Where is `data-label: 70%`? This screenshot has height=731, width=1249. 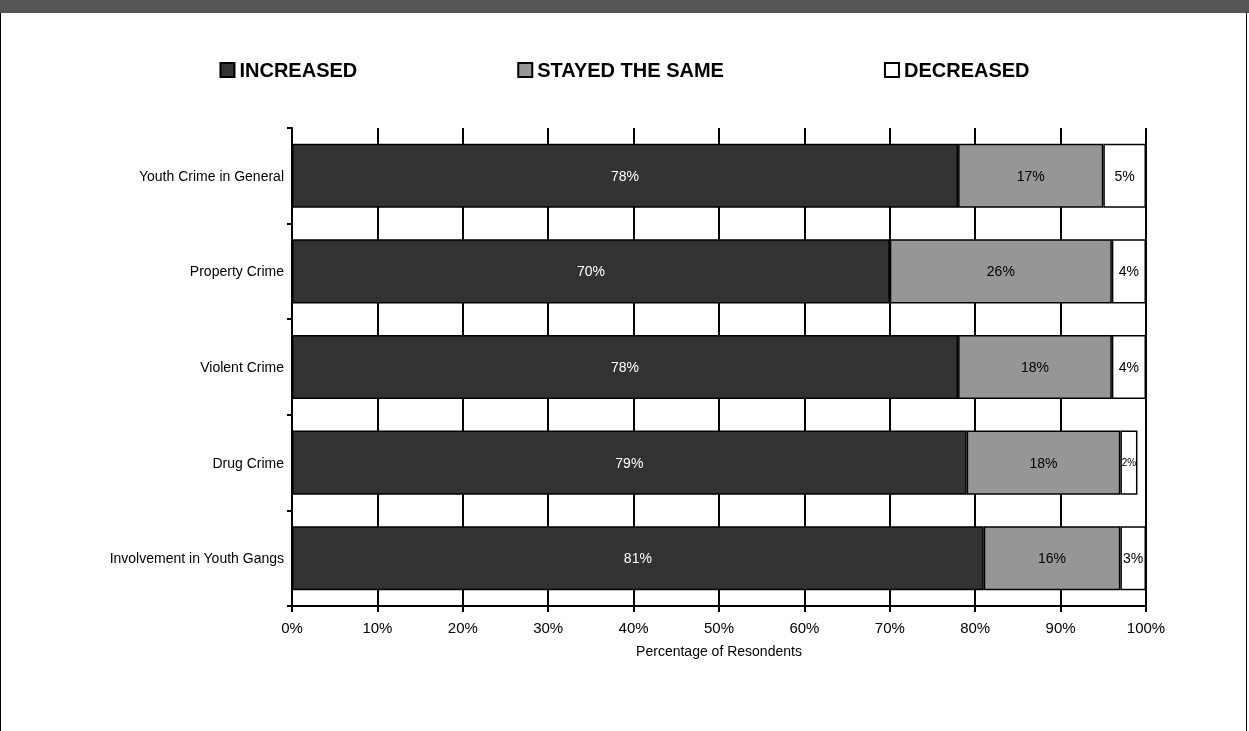 data-label: 70% is located at coordinates (590, 271).